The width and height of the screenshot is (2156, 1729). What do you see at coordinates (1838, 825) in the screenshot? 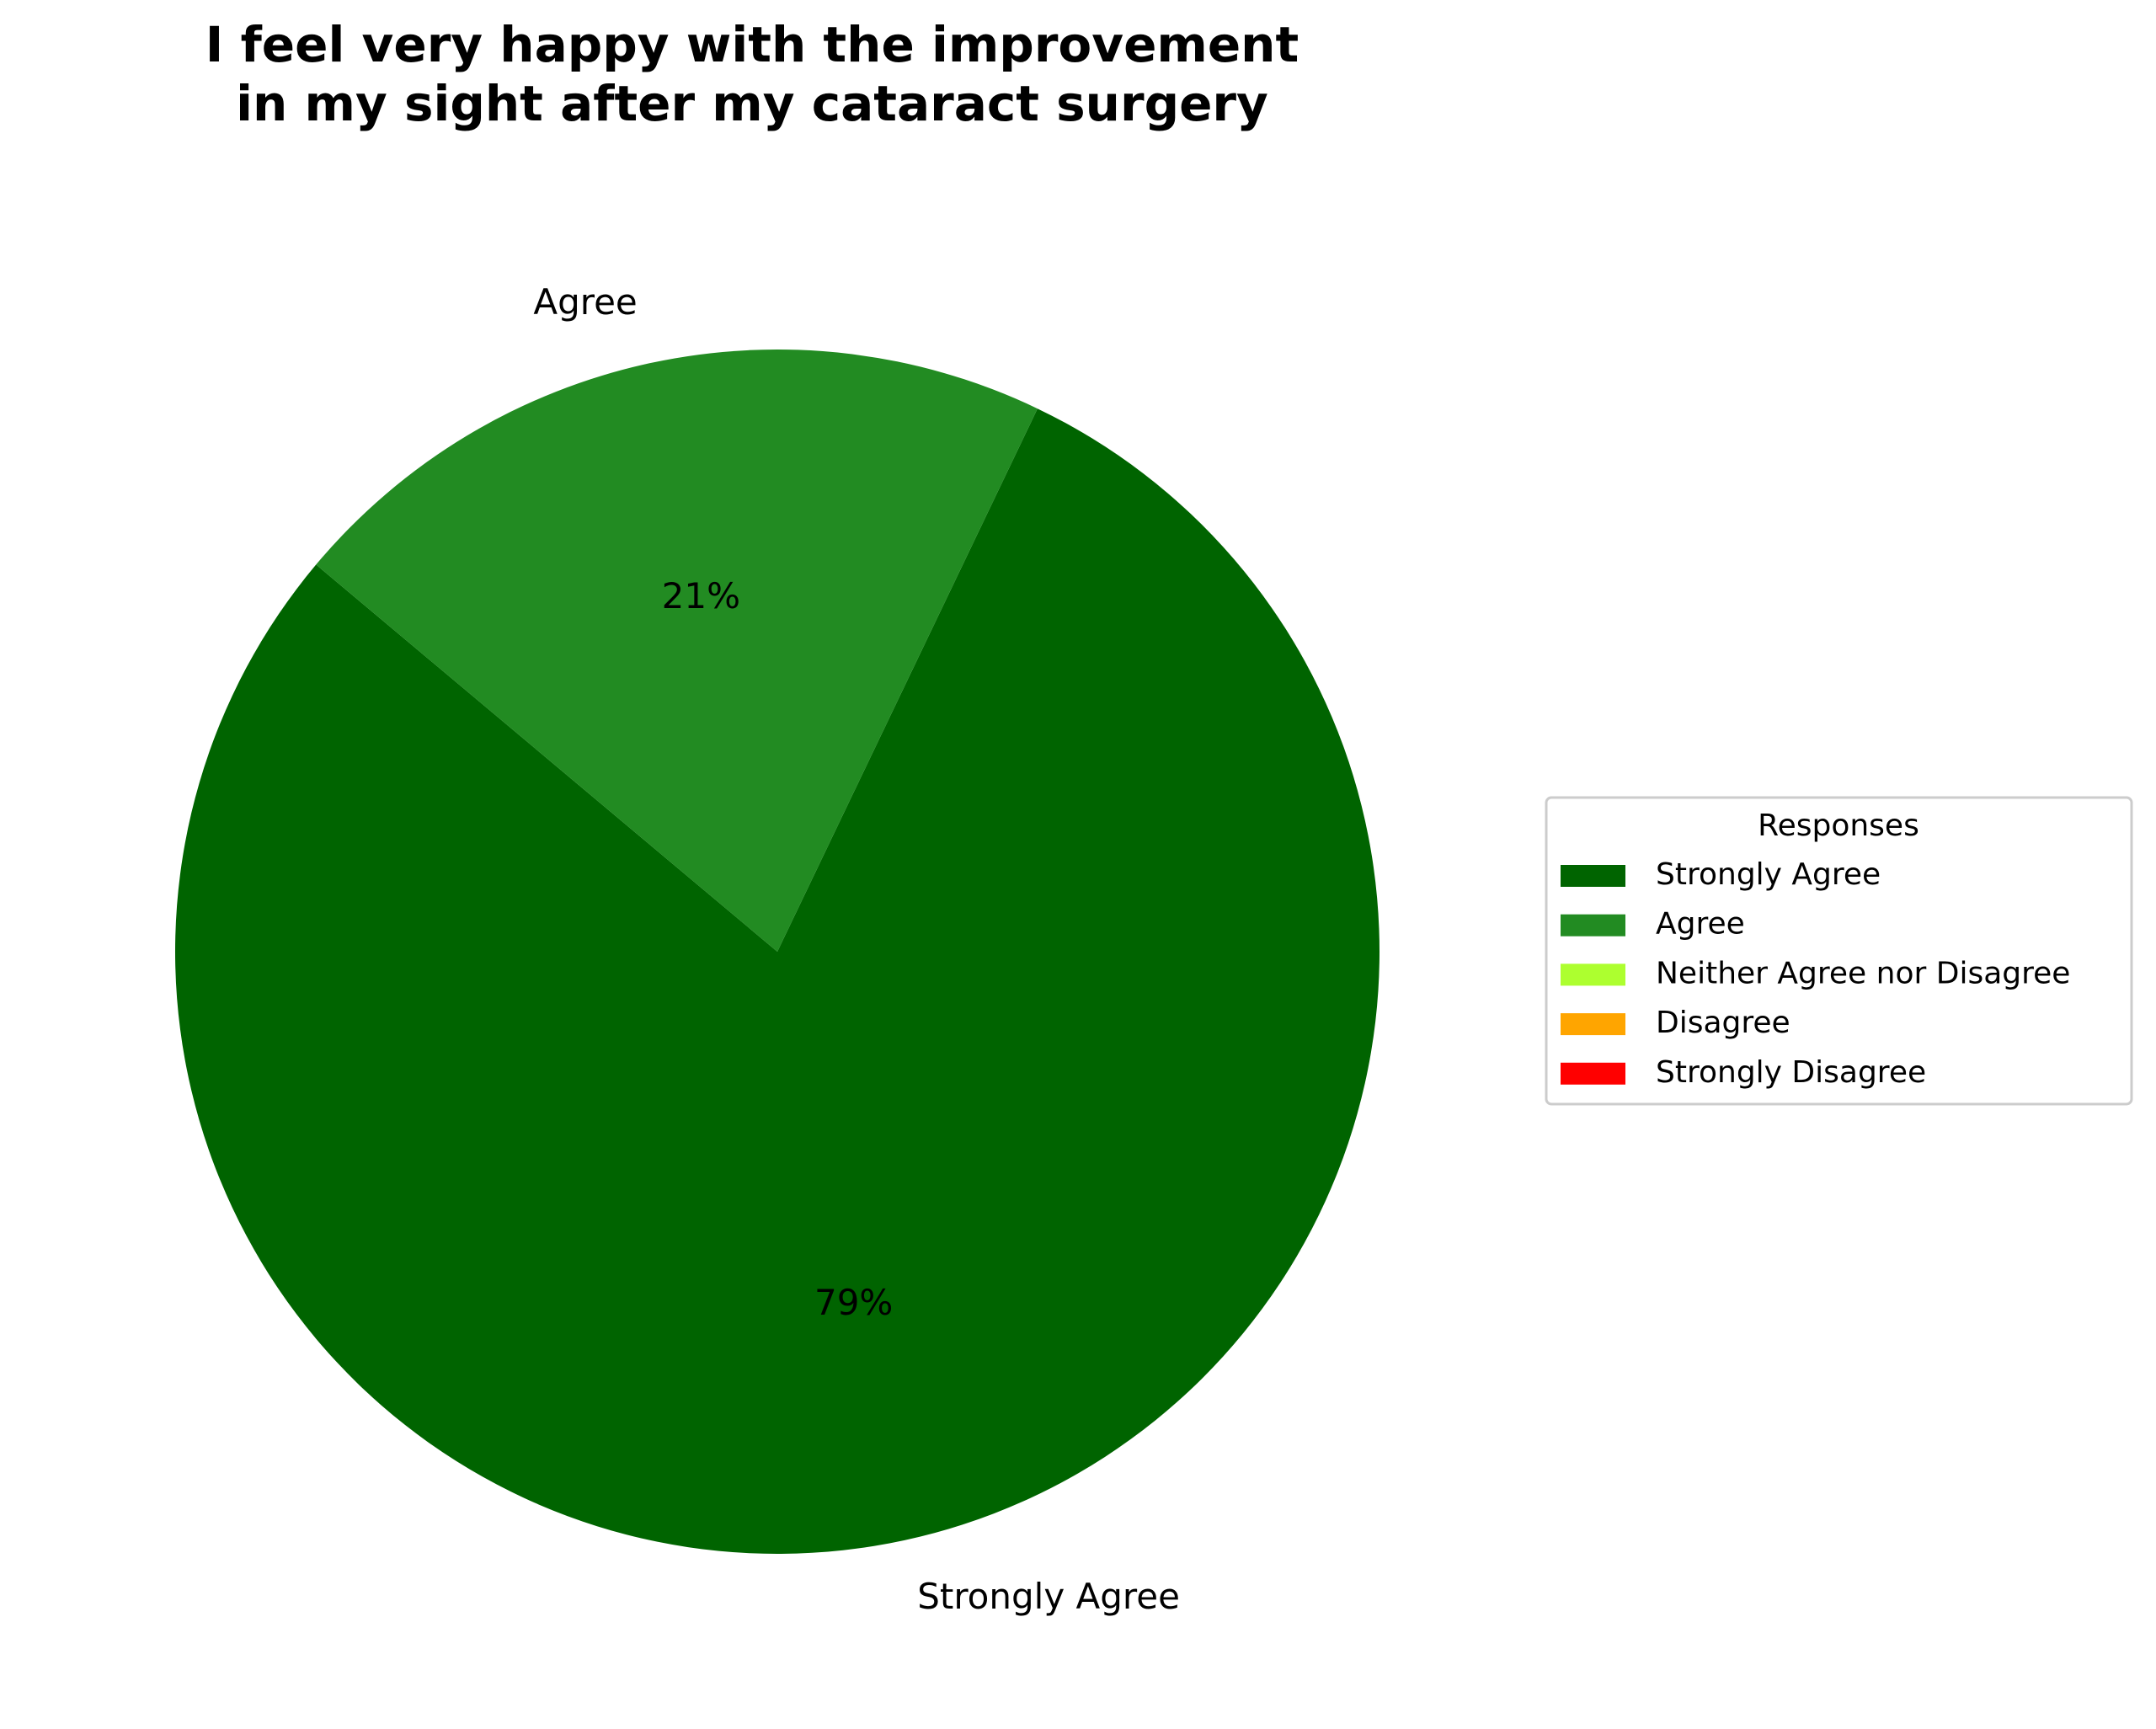
I see `legend-title: Responses` at bounding box center [1838, 825].